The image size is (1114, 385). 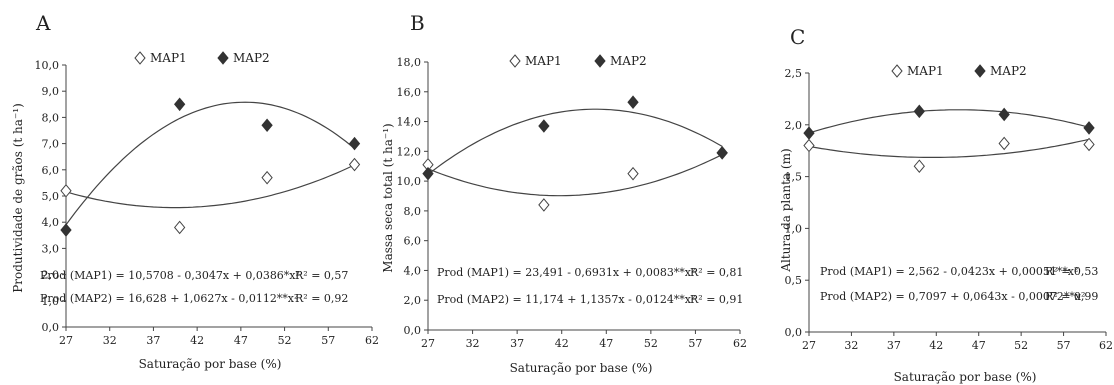 I want to click on y-tick-label: 2,5, so click(x=794, y=73).